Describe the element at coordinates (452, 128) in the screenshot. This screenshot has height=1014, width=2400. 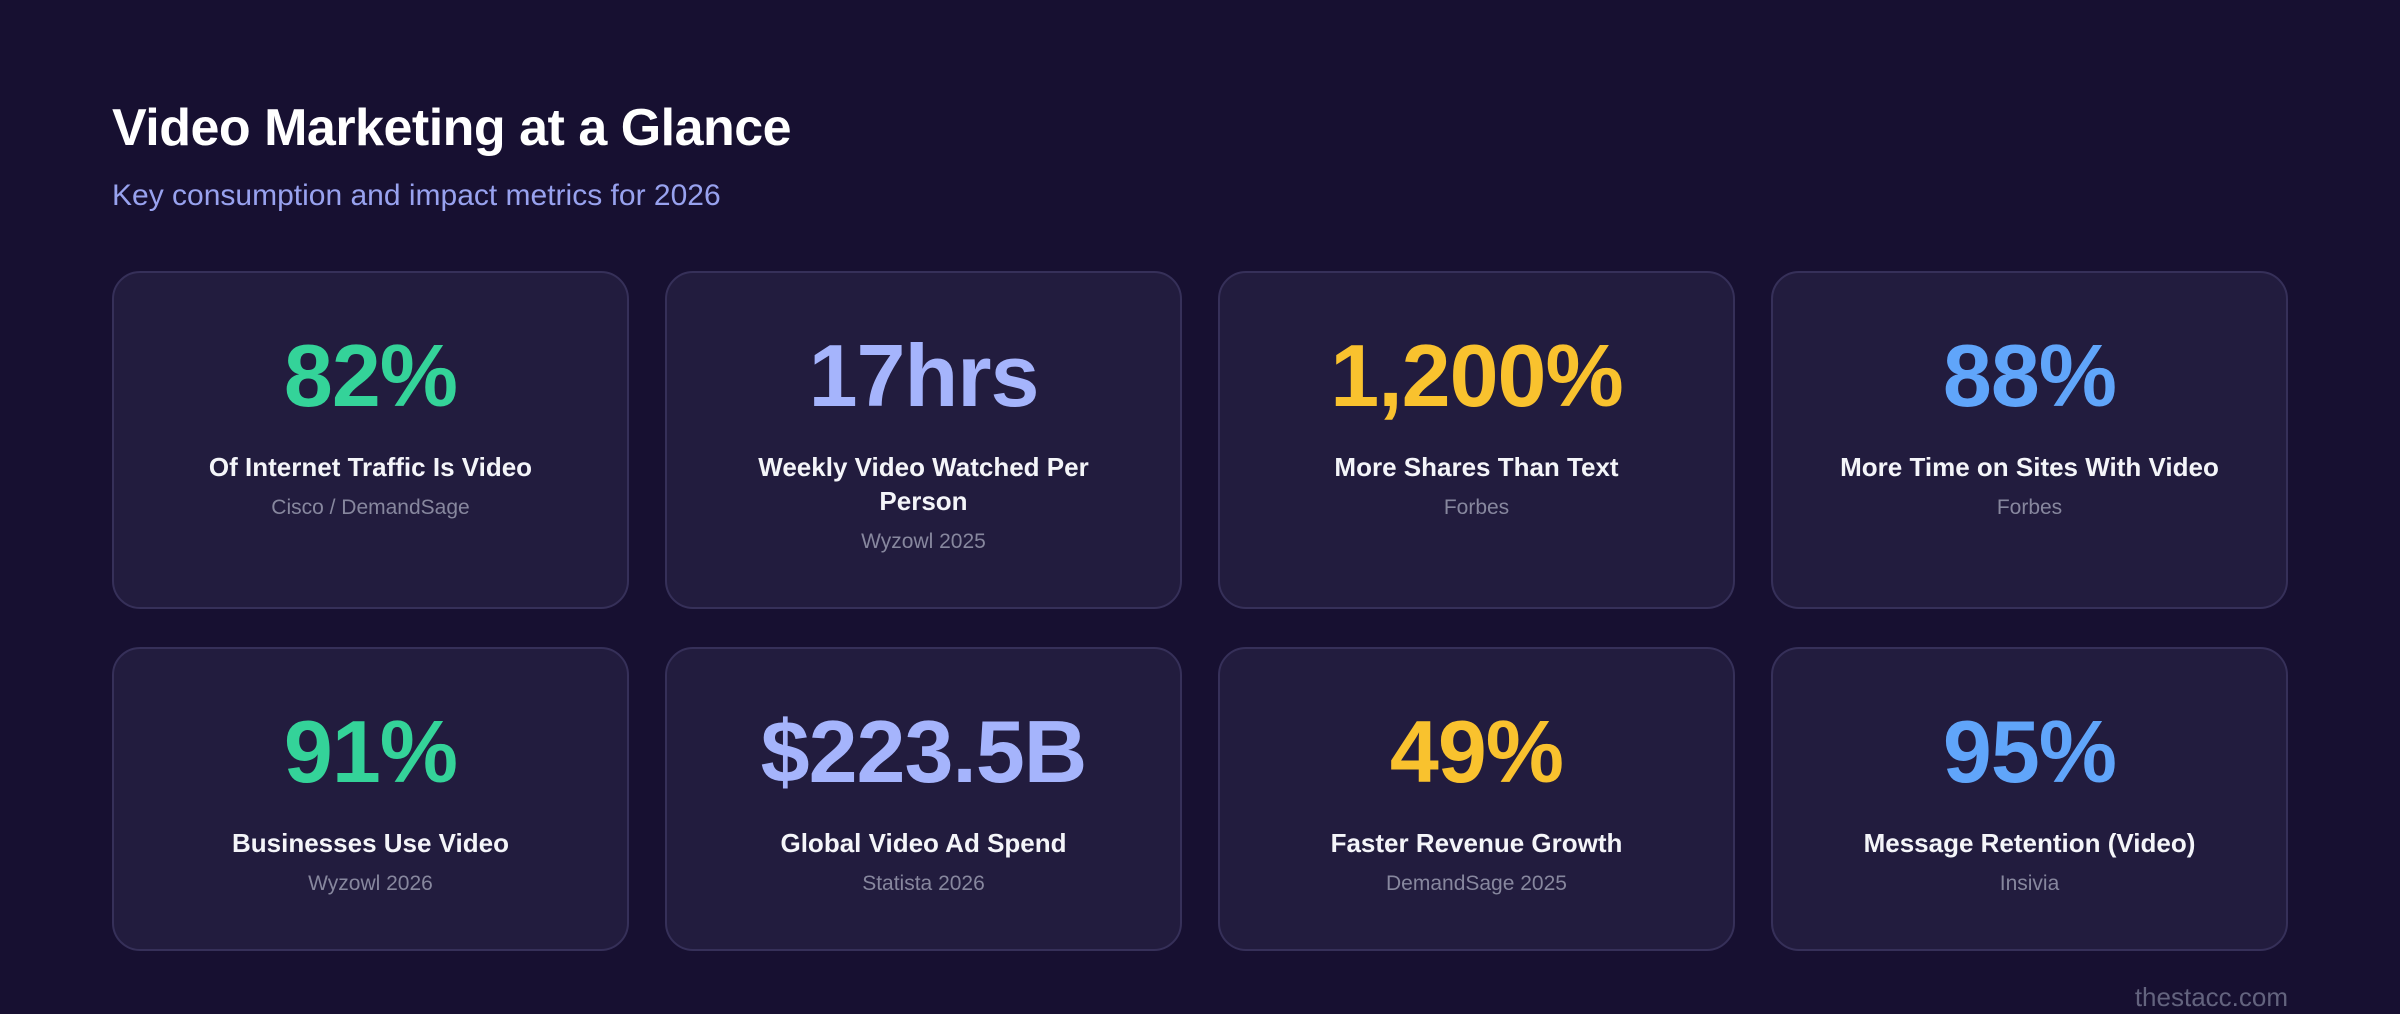
I see `page-title: Video Marketing at a Glance` at that location.